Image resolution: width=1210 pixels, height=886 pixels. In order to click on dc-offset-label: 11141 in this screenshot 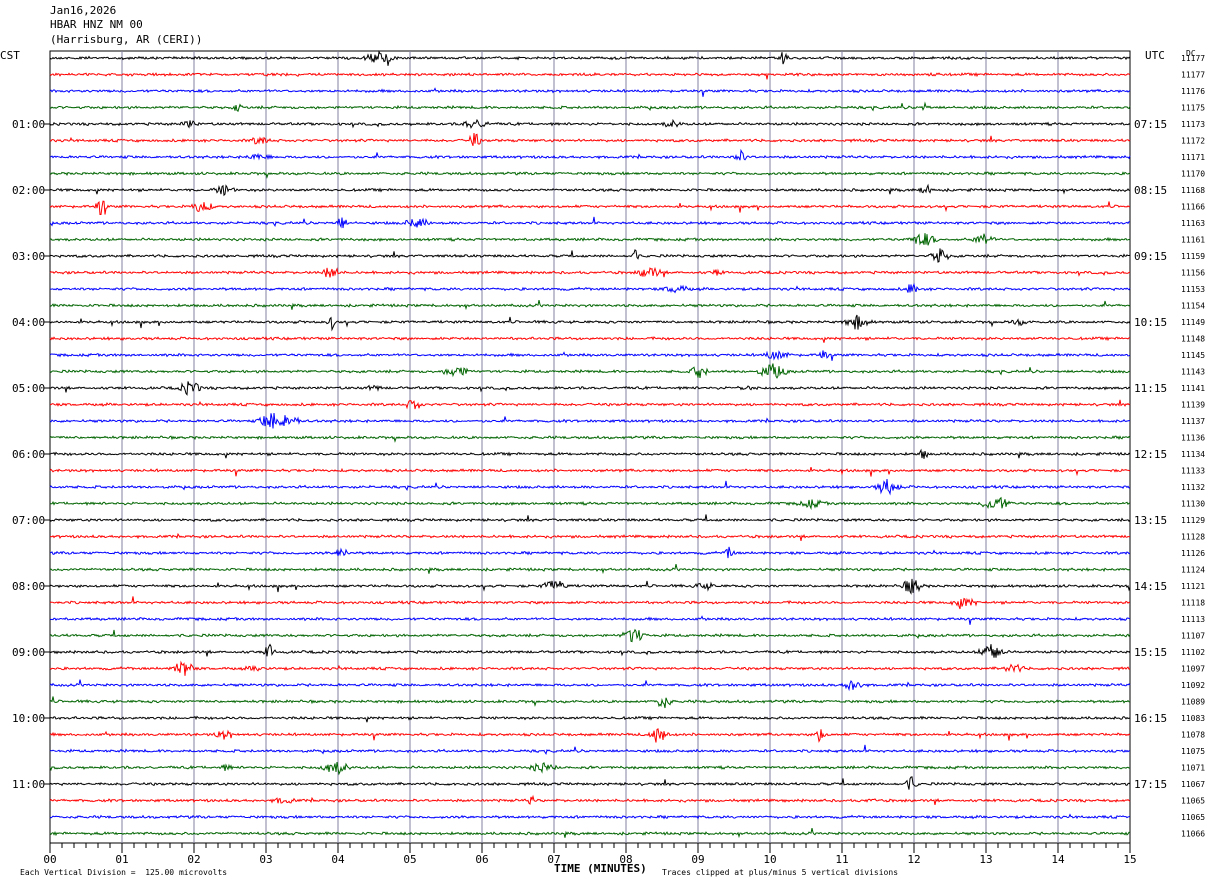, I will do `click(1193, 388)`.